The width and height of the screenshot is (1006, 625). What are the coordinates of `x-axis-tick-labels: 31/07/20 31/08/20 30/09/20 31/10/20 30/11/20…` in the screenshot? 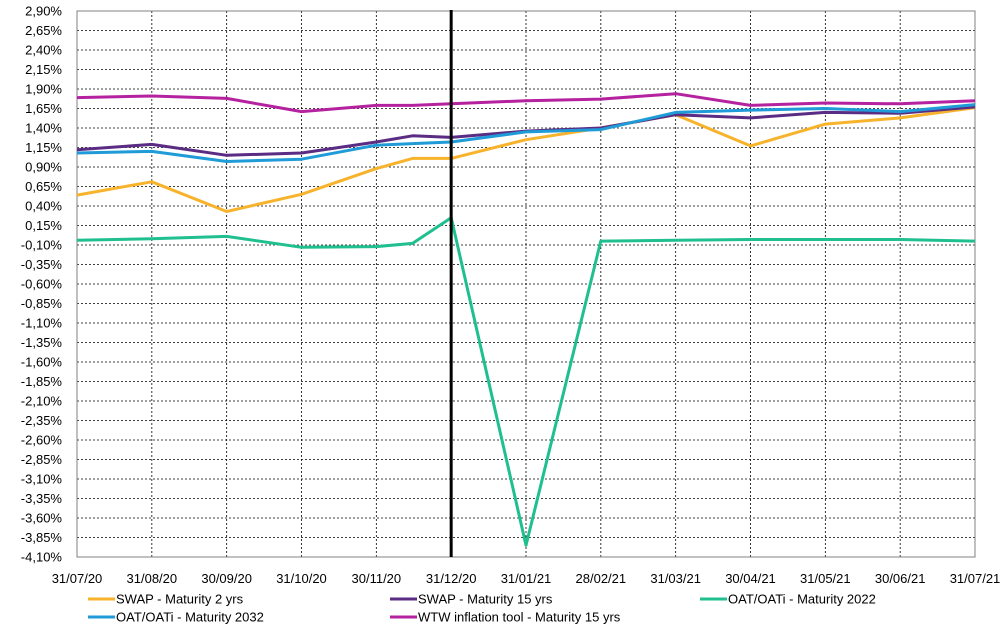 It's located at (526, 578).